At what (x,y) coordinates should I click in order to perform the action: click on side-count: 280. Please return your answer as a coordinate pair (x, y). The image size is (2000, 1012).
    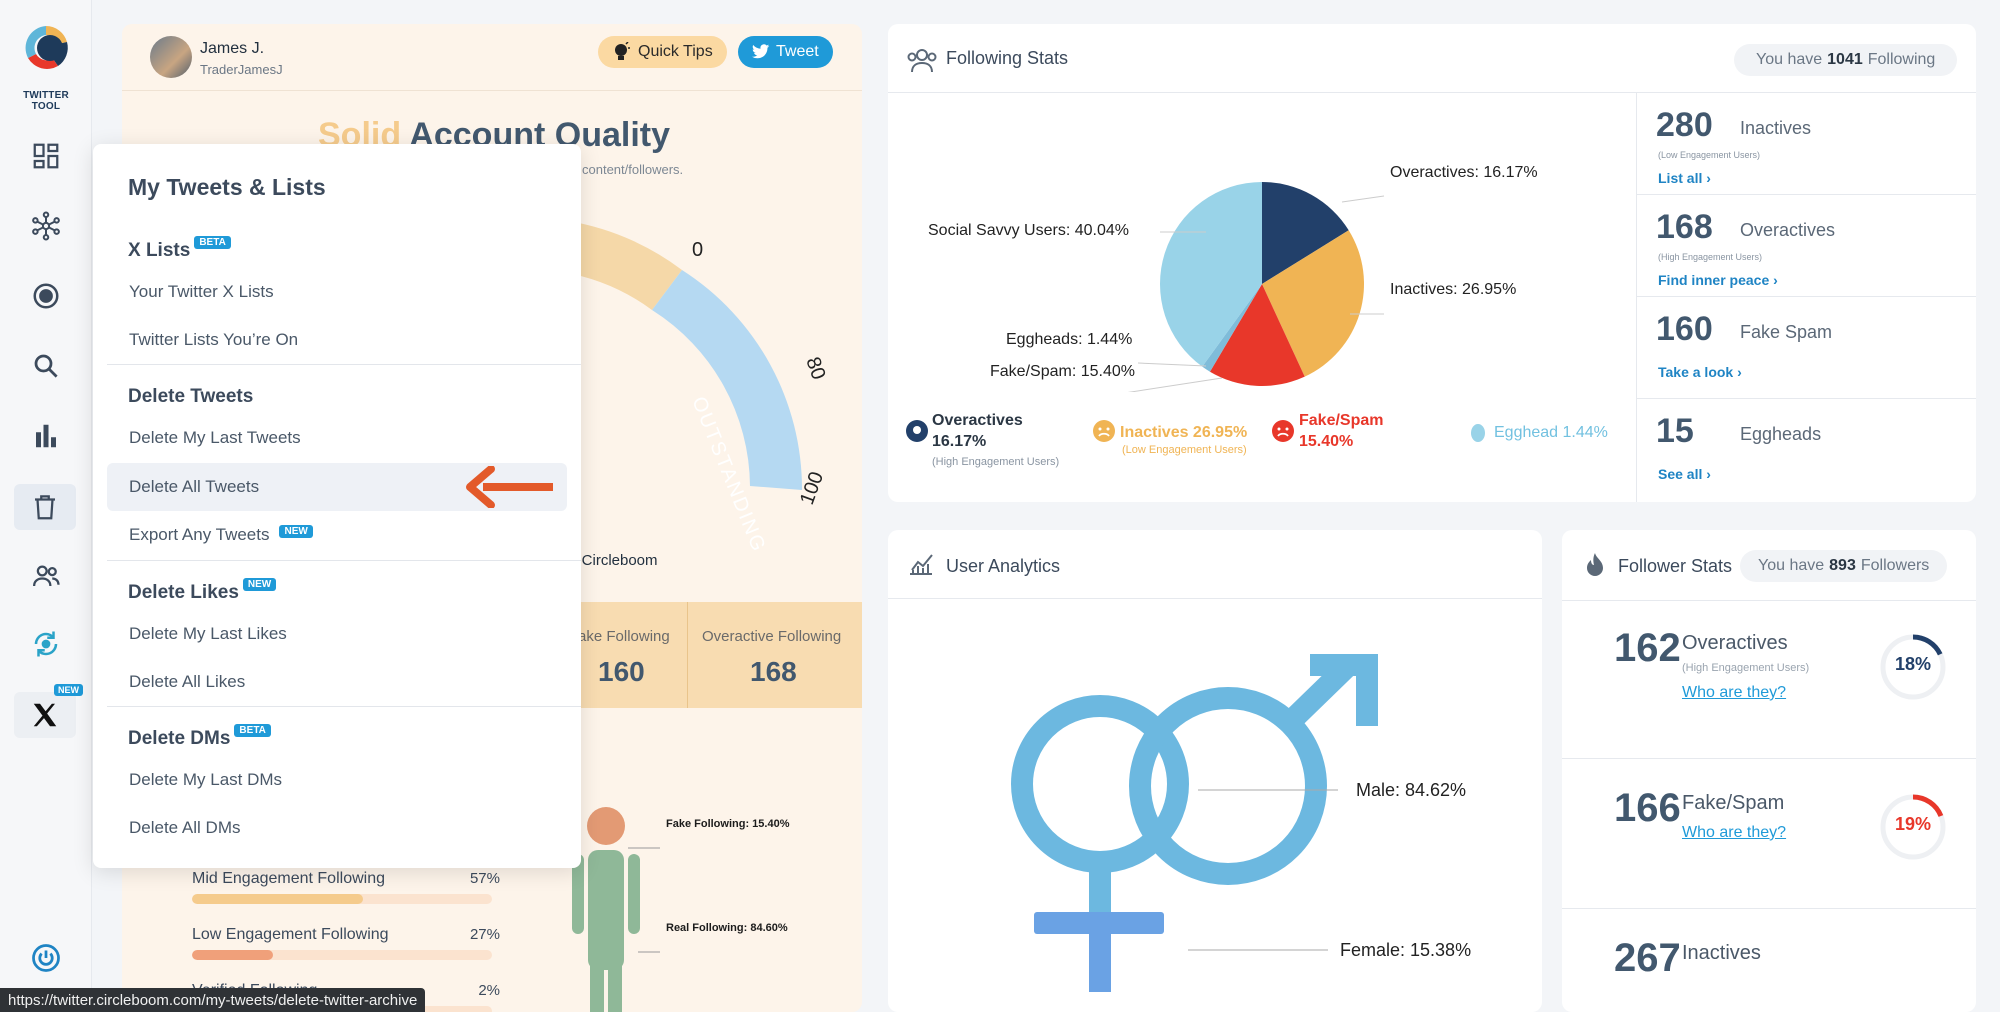
    Looking at the image, I should click on (1684, 125).